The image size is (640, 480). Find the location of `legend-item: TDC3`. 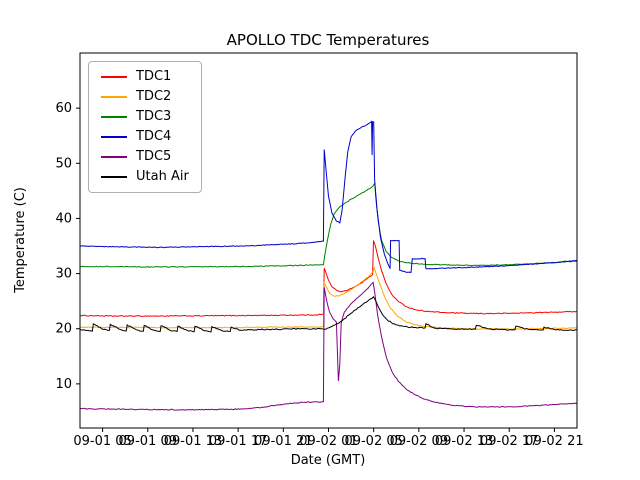

legend-item: TDC3 is located at coordinates (145, 117).